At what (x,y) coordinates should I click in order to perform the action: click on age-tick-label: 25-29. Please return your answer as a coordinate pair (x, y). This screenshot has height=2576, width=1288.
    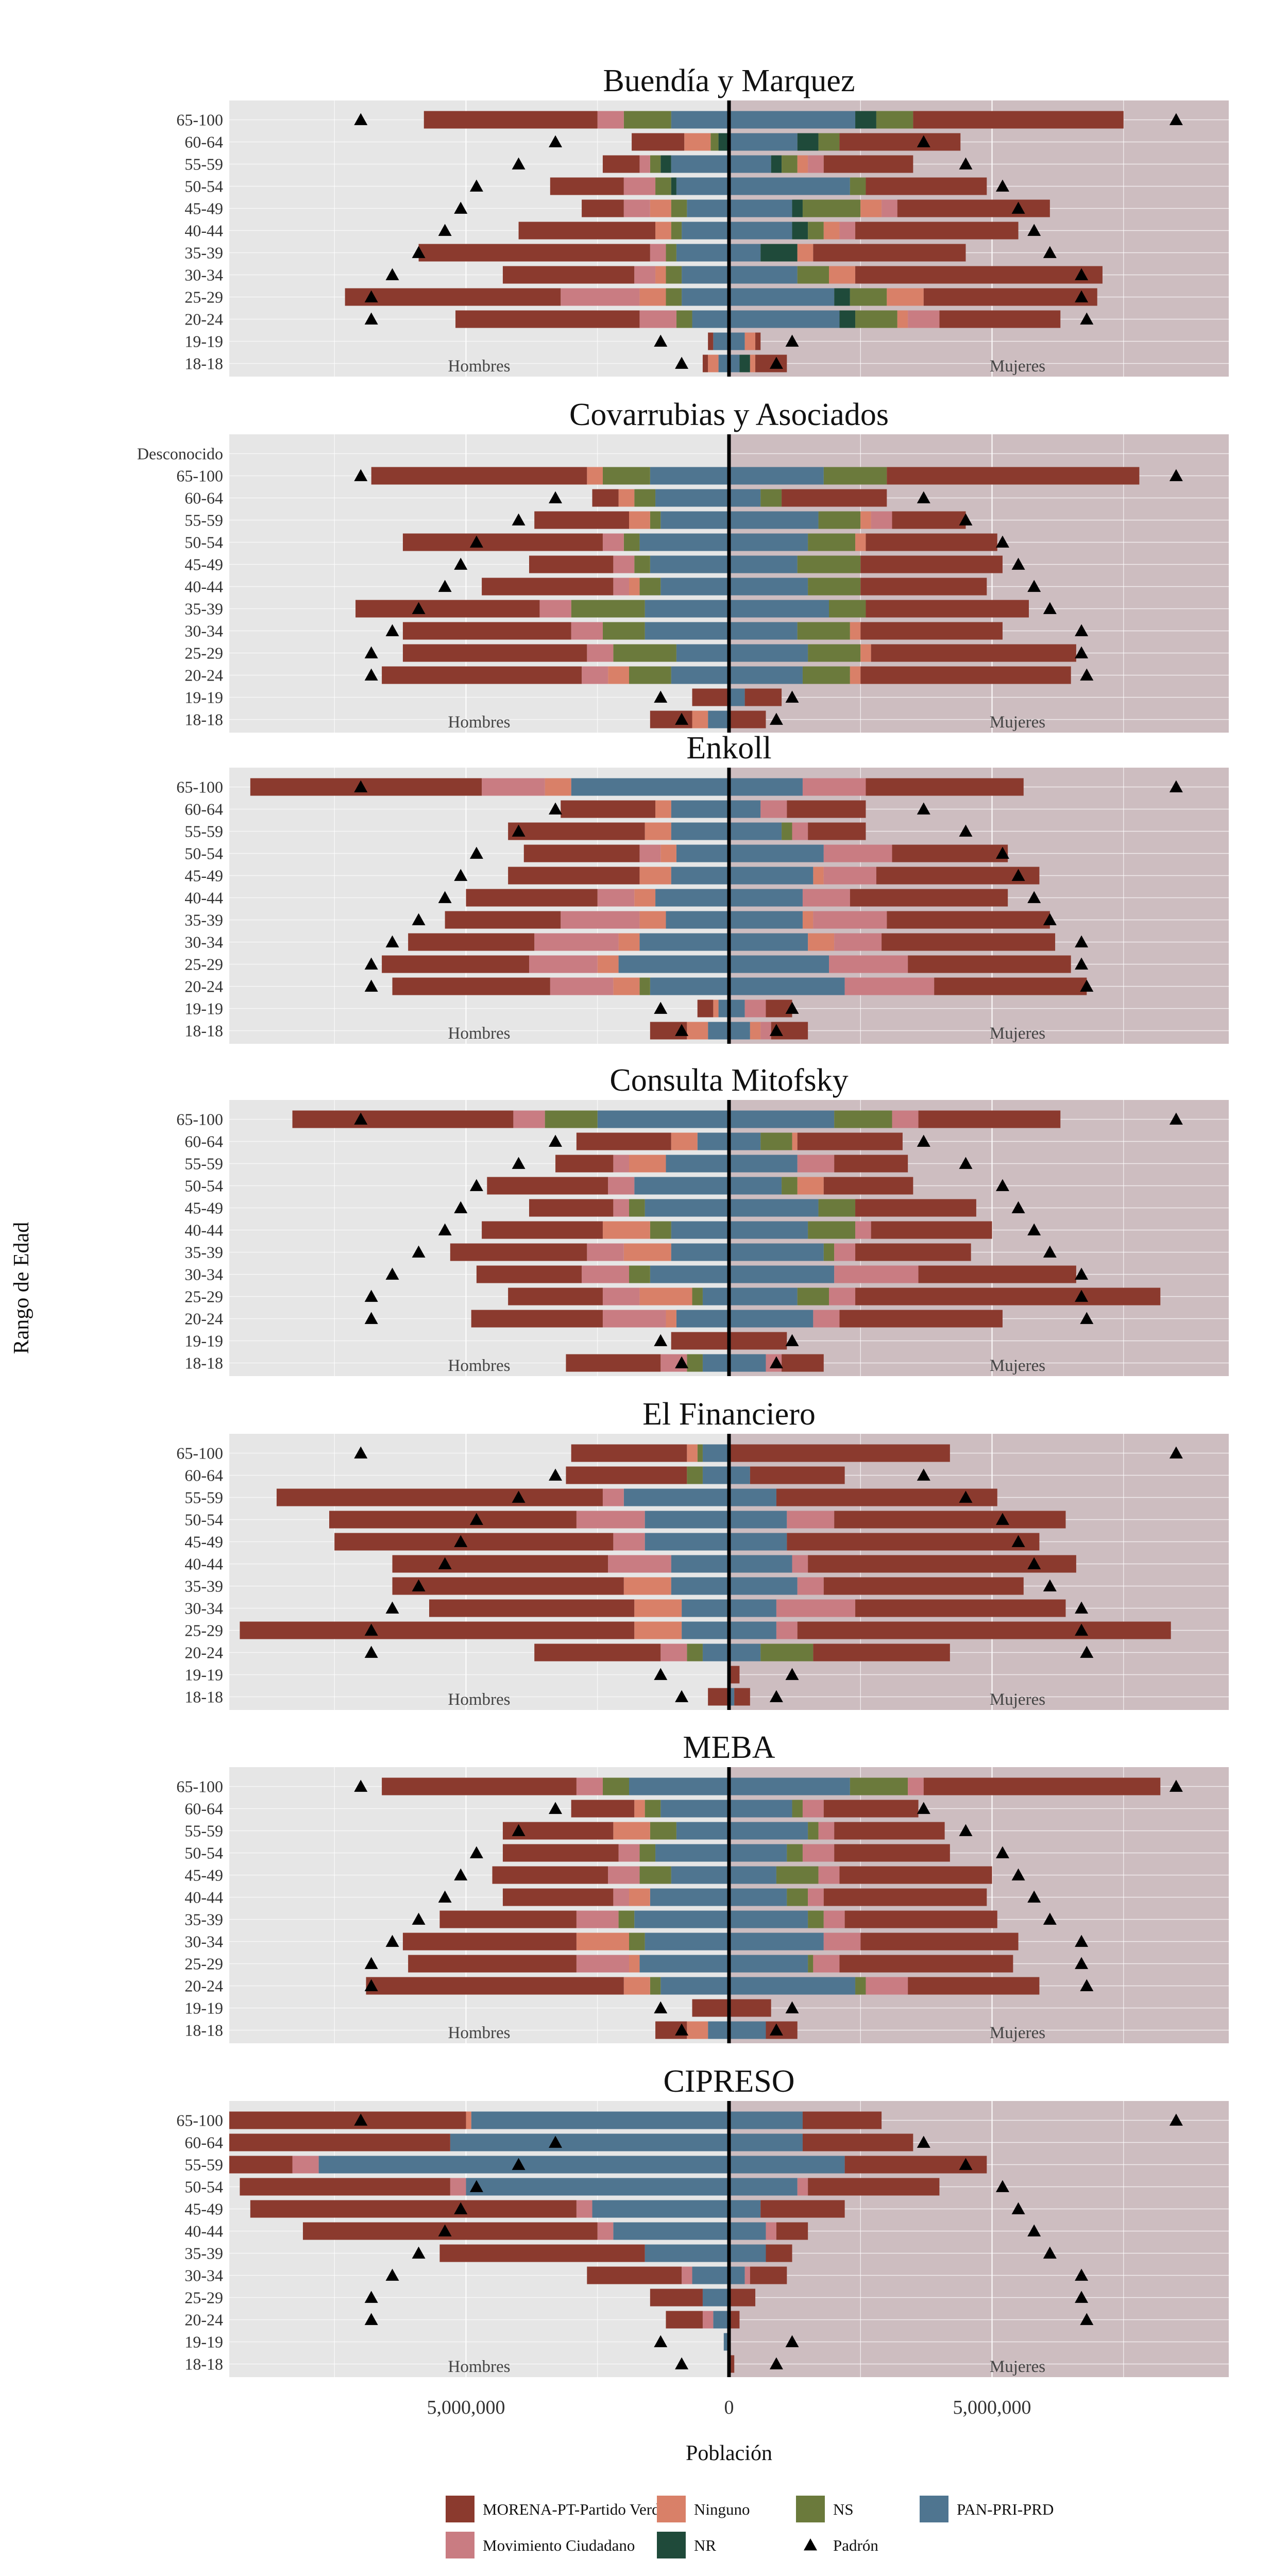
    Looking at the image, I should click on (203, 1631).